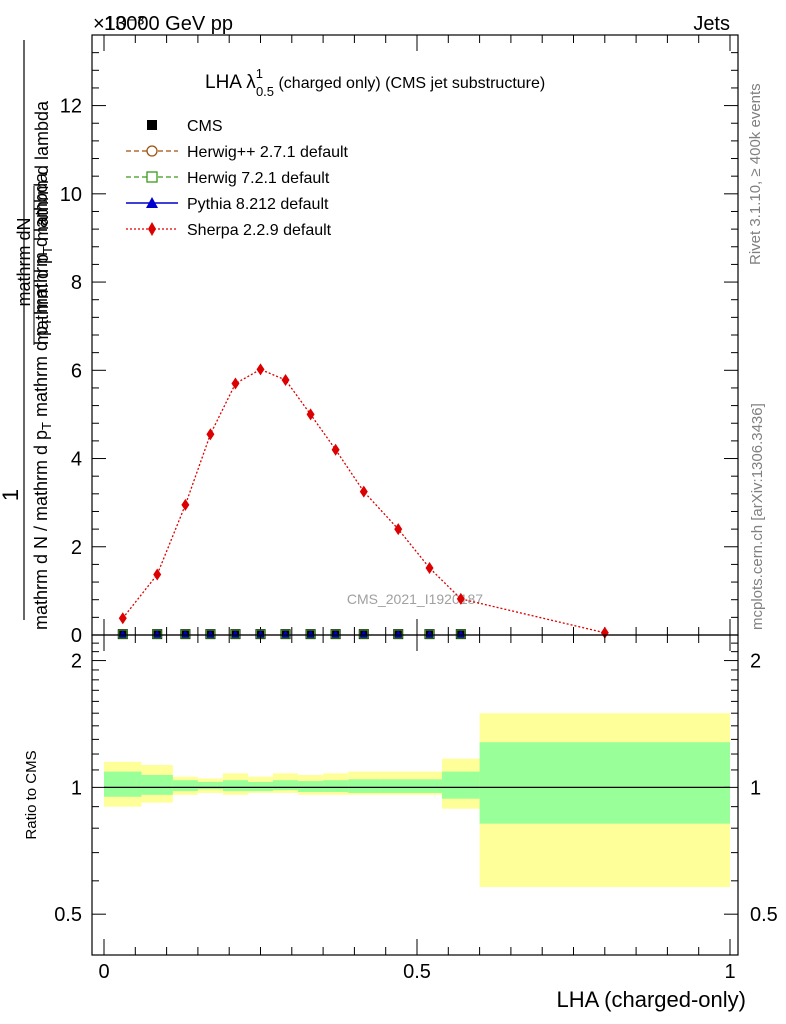 This screenshot has height=1024, width=786. Describe the element at coordinates (415, 599) in the screenshot. I see `analysis-label: CMS_2021_I1920187` at that location.